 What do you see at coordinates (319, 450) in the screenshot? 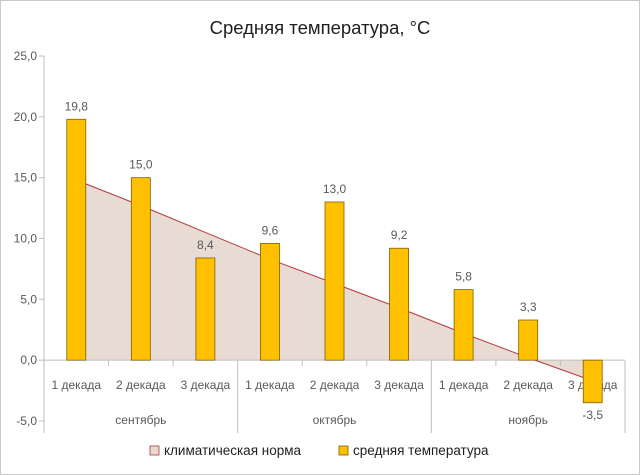
I see `legend: климатическая норма средняя температура` at bounding box center [319, 450].